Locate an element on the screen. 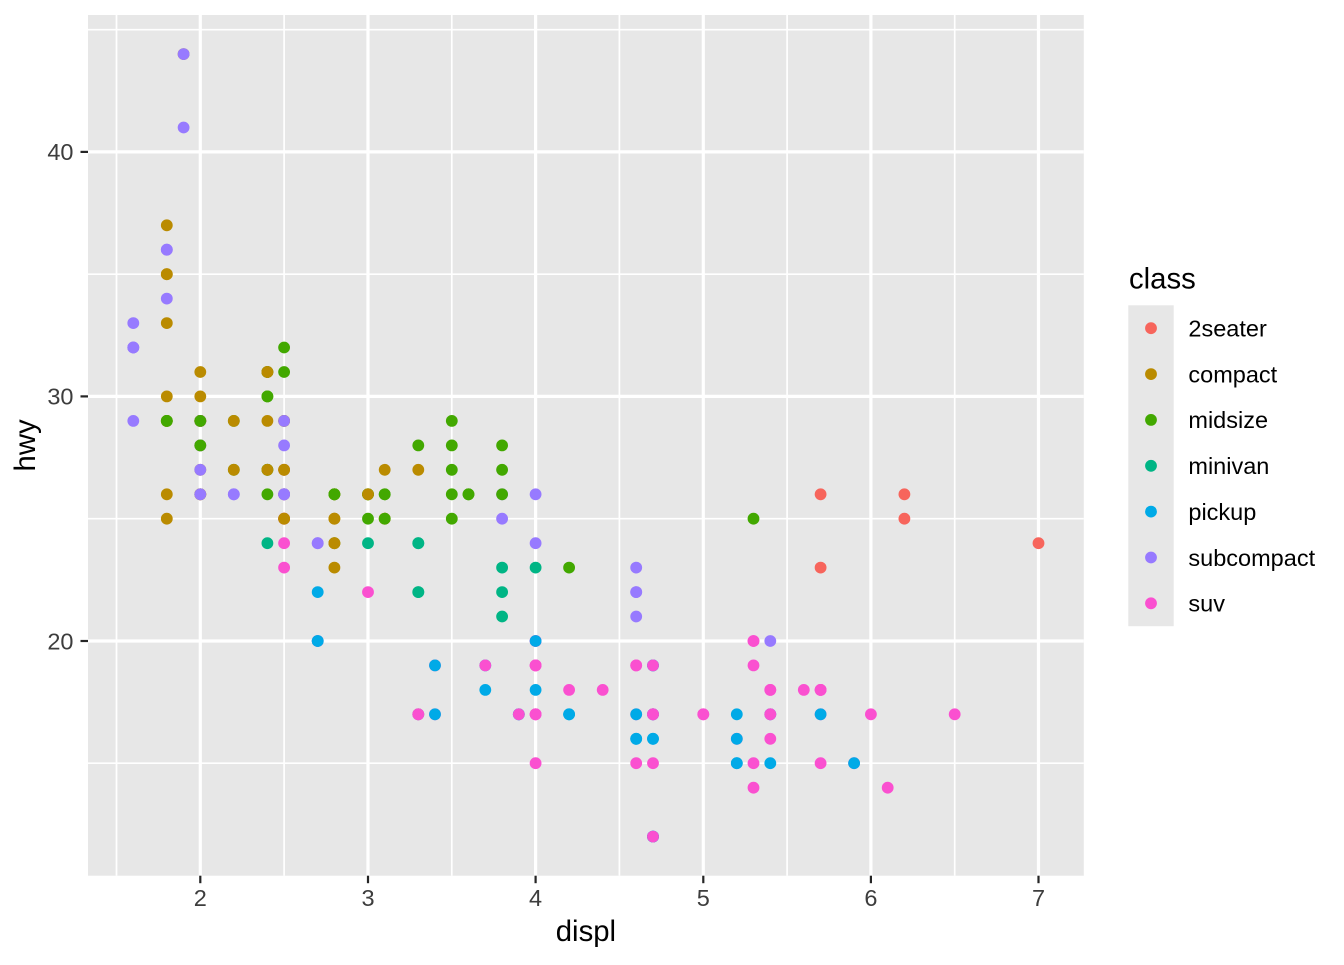 The width and height of the screenshot is (1344, 965). svg-text: 2 is located at coordinates (200, 898).